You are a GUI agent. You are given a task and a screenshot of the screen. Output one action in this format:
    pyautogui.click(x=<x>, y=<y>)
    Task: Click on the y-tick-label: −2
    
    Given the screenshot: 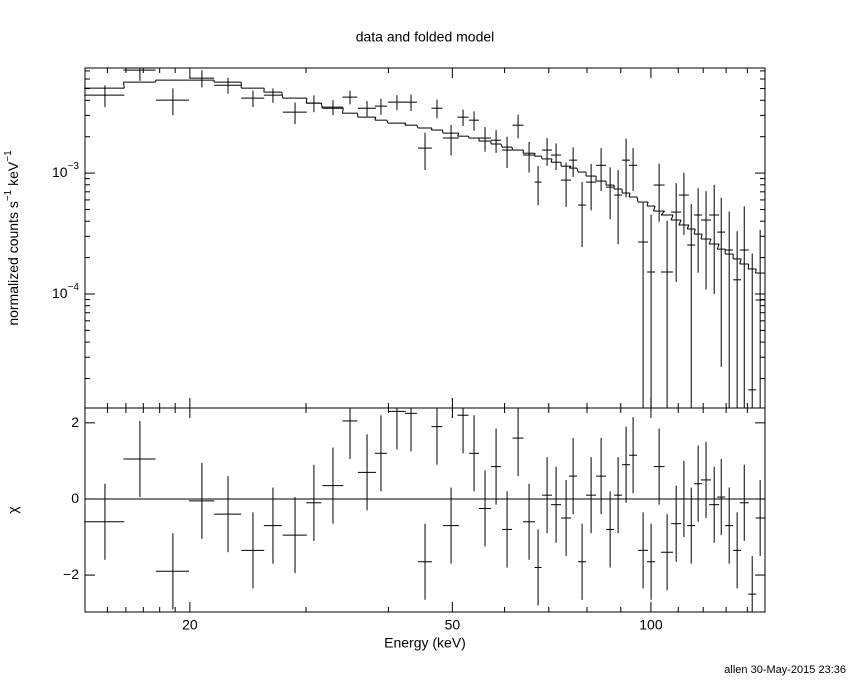 What is the action you would take?
    pyautogui.click(x=71, y=574)
    